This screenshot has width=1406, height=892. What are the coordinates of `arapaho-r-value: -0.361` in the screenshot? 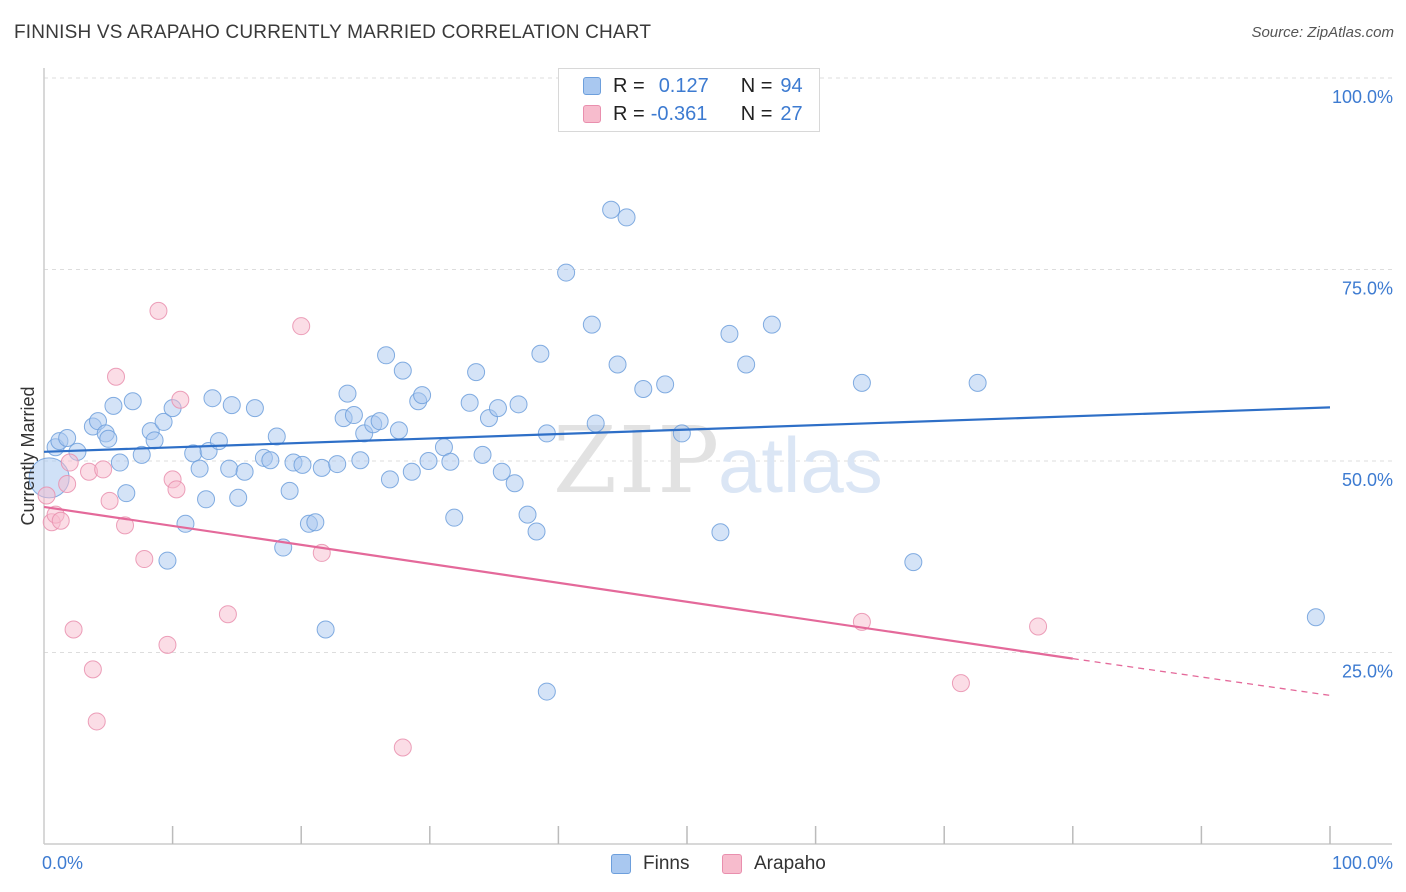 It's located at (679, 113).